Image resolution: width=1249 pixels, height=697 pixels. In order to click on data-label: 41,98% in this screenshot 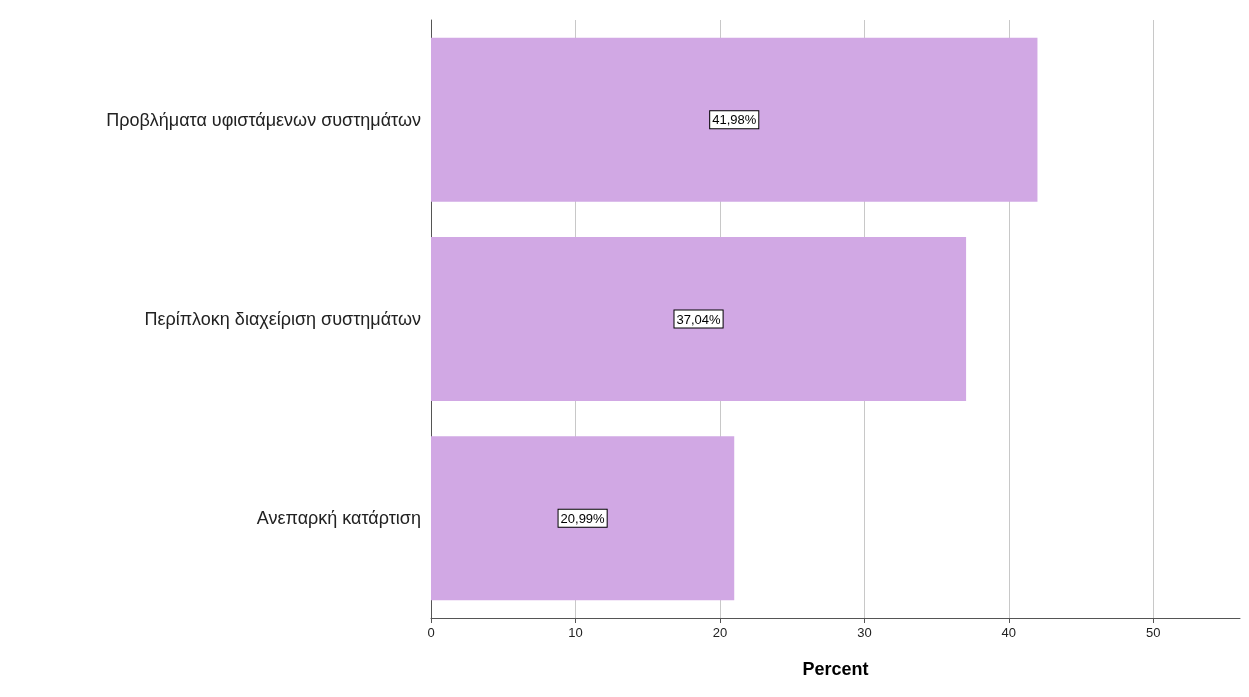, I will do `click(734, 120)`.